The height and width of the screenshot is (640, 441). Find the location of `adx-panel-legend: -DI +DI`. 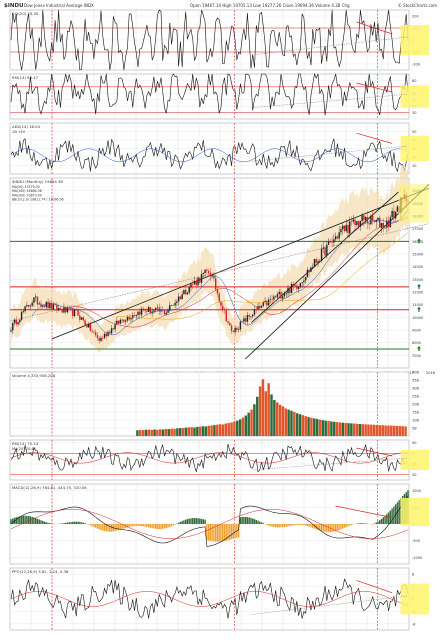

adx-panel-legend: -DI +DI is located at coordinates (18, 132).